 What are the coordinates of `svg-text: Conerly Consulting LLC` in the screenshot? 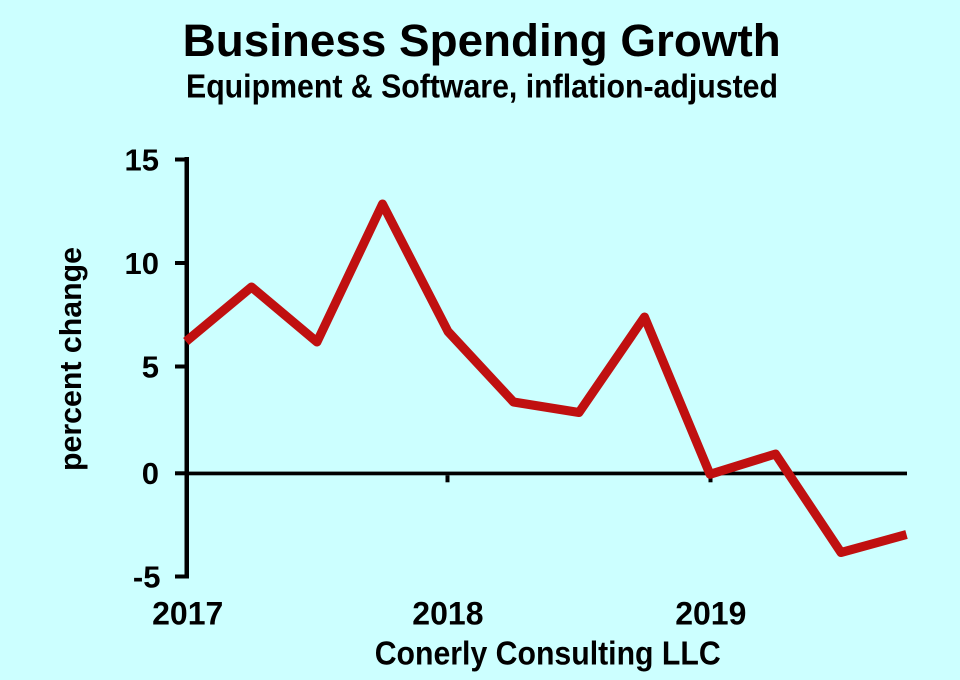 It's located at (548, 653).